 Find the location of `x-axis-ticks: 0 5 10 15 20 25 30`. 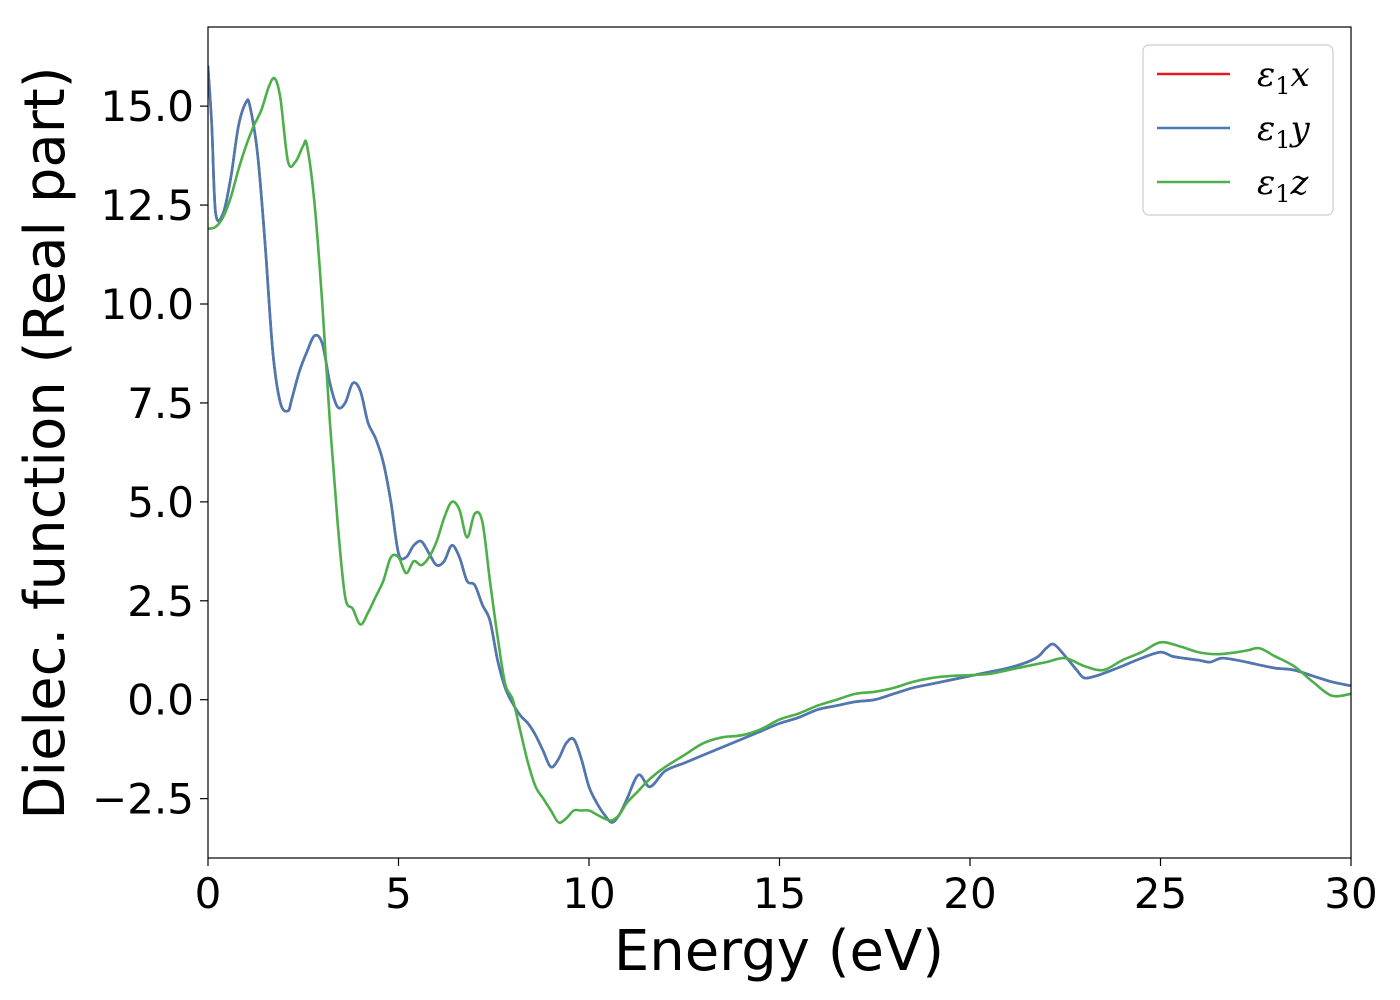

x-axis-ticks: 0 5 10 15 20 25 30 is located at coordinates (786, 888).